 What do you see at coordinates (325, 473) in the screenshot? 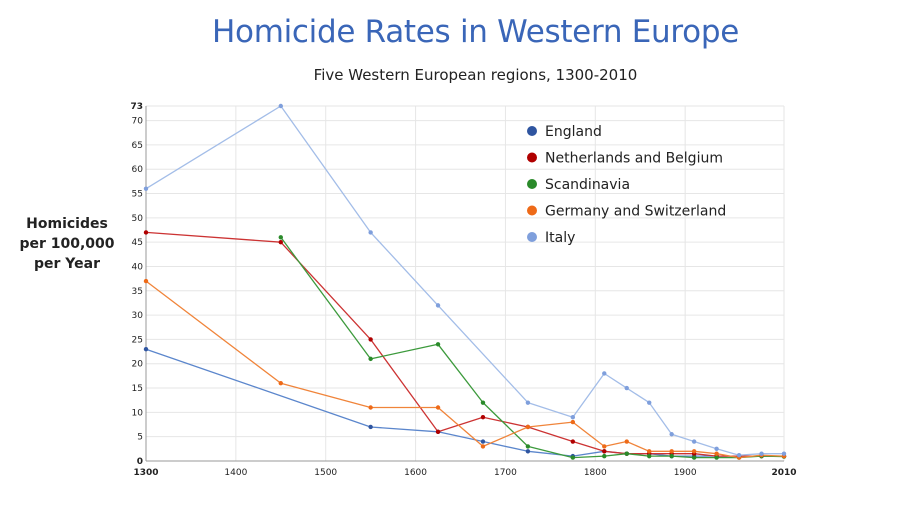
I see `x-tick-label: 1500` at bounding box center [325, 473].